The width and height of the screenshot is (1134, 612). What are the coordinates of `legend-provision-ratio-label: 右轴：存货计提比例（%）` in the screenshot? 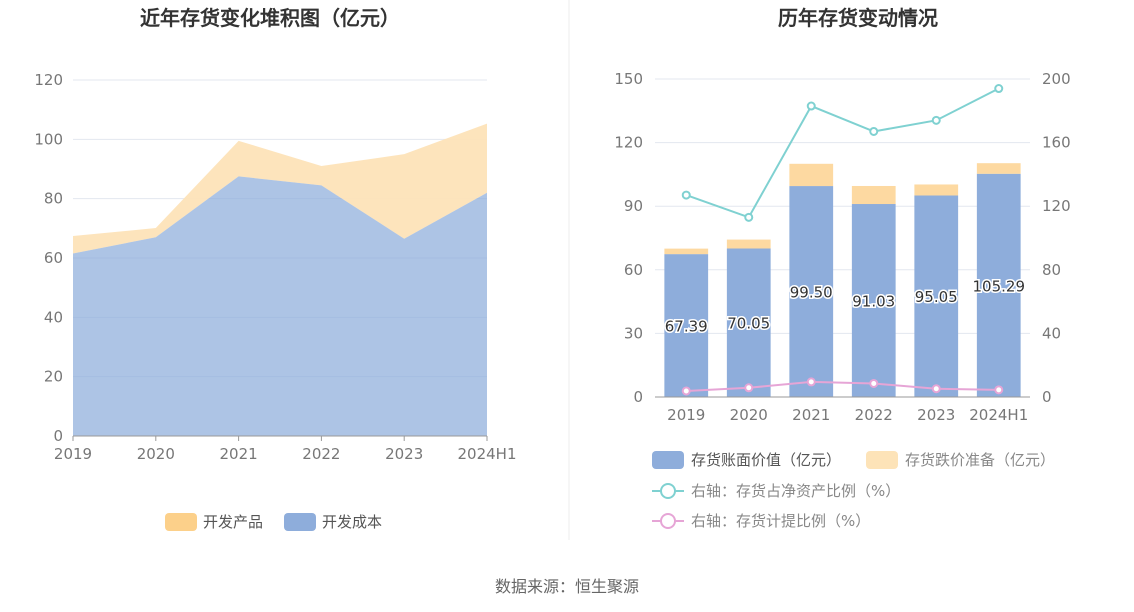 It's located at (780, 521).